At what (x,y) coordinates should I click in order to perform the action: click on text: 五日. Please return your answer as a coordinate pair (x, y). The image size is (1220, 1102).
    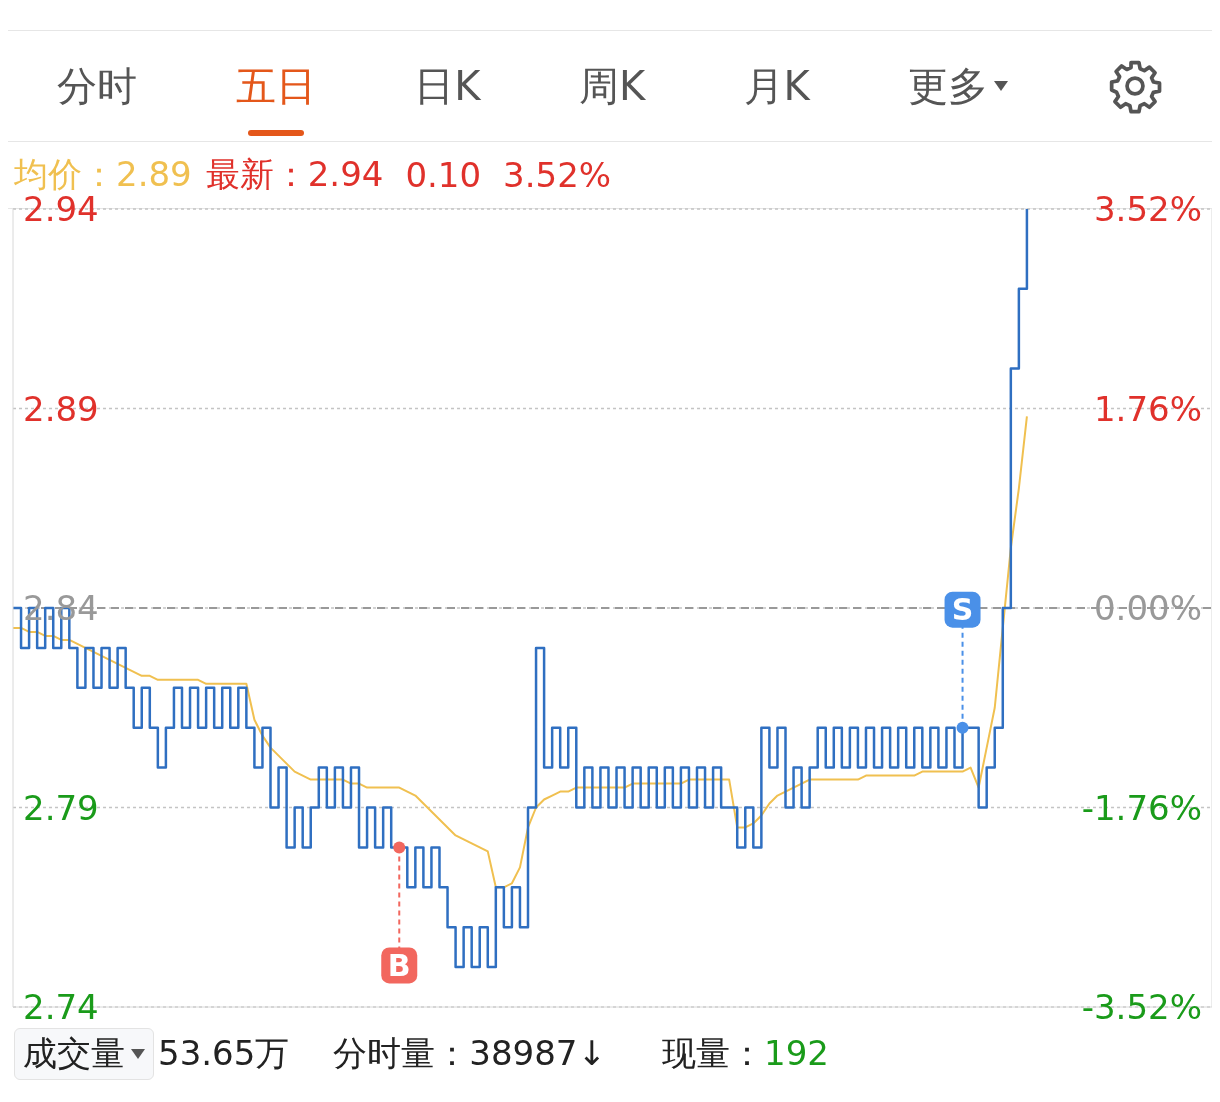
    Looking at the image, I should click on (275, 86).